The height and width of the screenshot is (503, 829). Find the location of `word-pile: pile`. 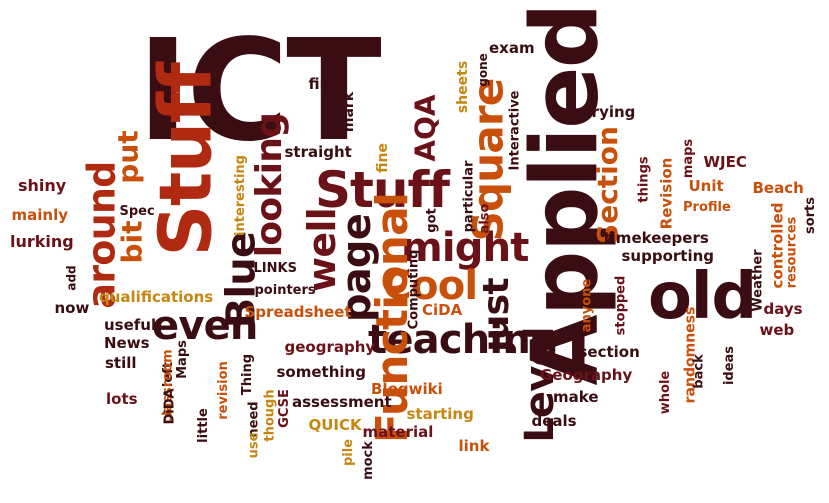

word-pile: pile is located at coordinates (348, 452).